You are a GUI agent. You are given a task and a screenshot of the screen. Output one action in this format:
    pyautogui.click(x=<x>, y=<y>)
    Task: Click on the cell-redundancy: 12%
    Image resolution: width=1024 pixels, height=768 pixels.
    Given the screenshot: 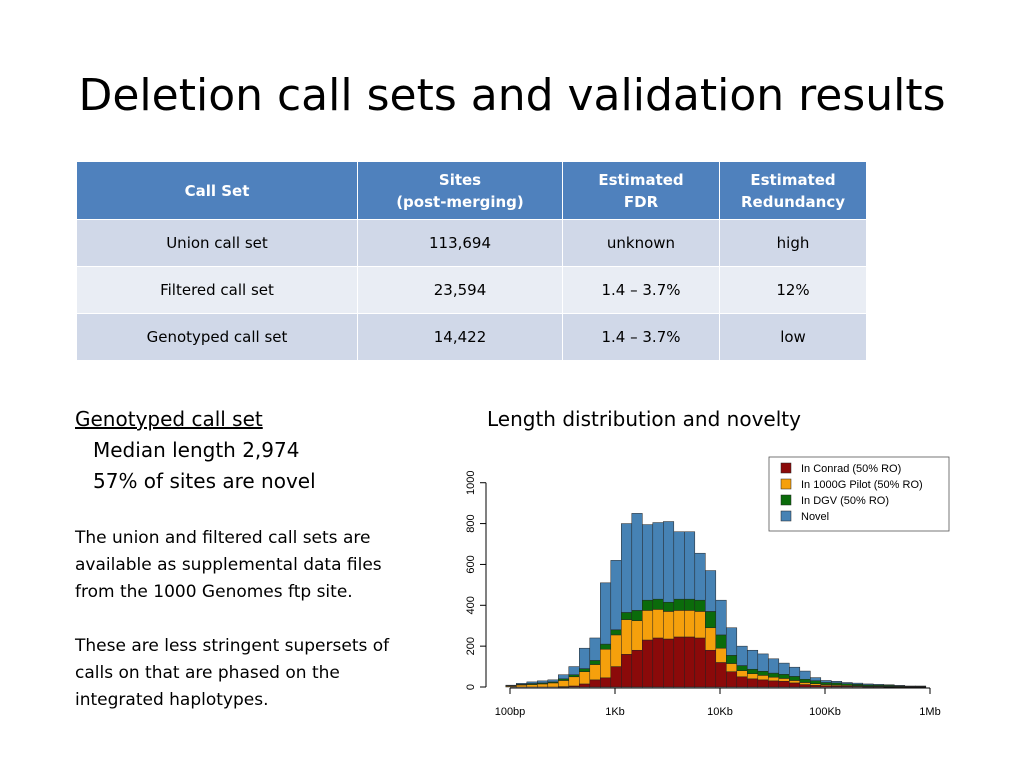 What is the action you would take?
    pyautogui.click(x=793, y=290)
    